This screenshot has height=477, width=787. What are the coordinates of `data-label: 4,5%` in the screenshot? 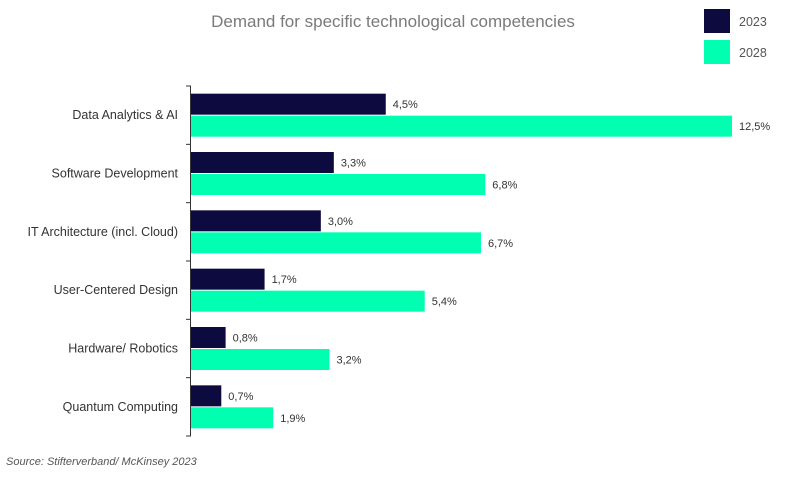 It's located at (405, 105).